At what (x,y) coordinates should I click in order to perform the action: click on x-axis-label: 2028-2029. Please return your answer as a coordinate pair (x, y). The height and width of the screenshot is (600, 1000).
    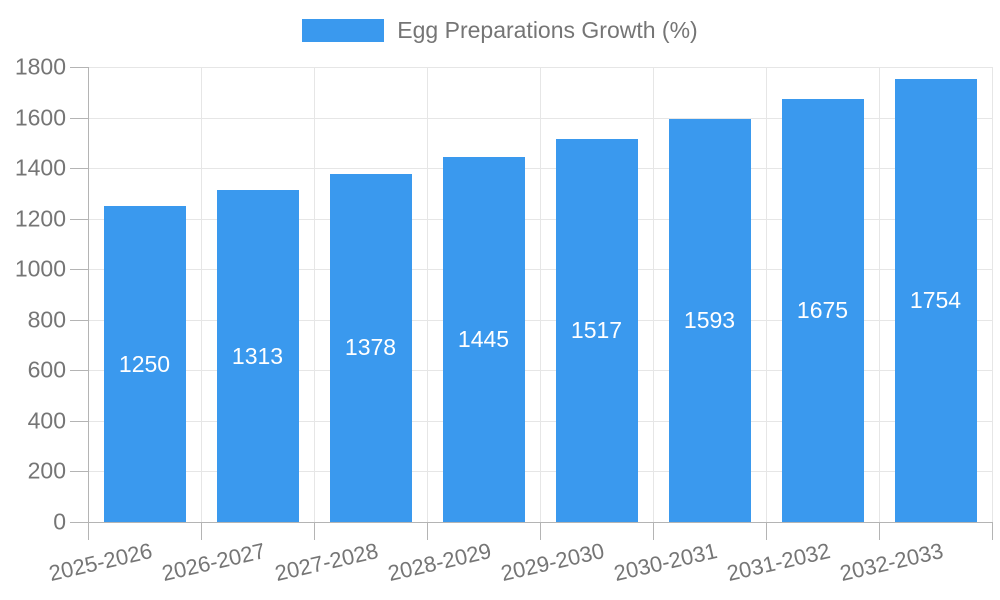
    Looking at the image, I should click on (439, 562).